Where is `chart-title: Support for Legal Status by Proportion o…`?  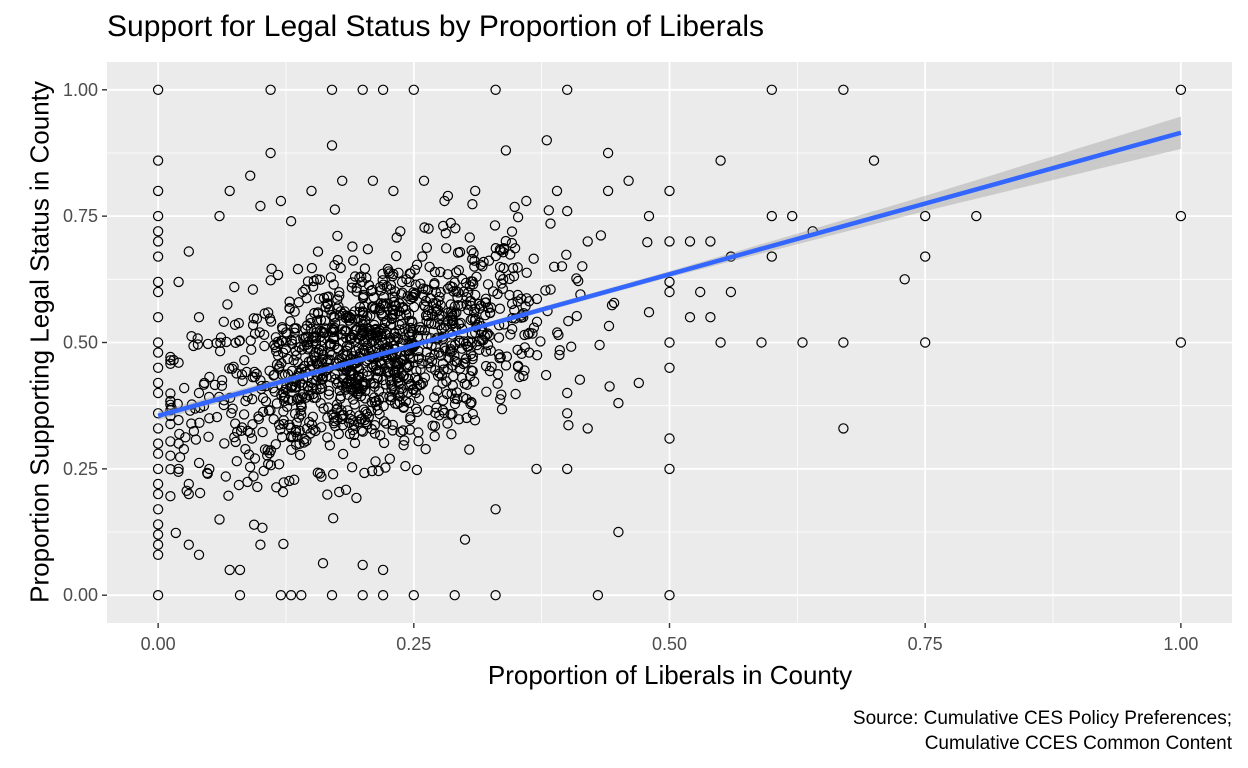 chart-title: Support for Legal Status by Proportion o… is located at coordinates (436, 26).